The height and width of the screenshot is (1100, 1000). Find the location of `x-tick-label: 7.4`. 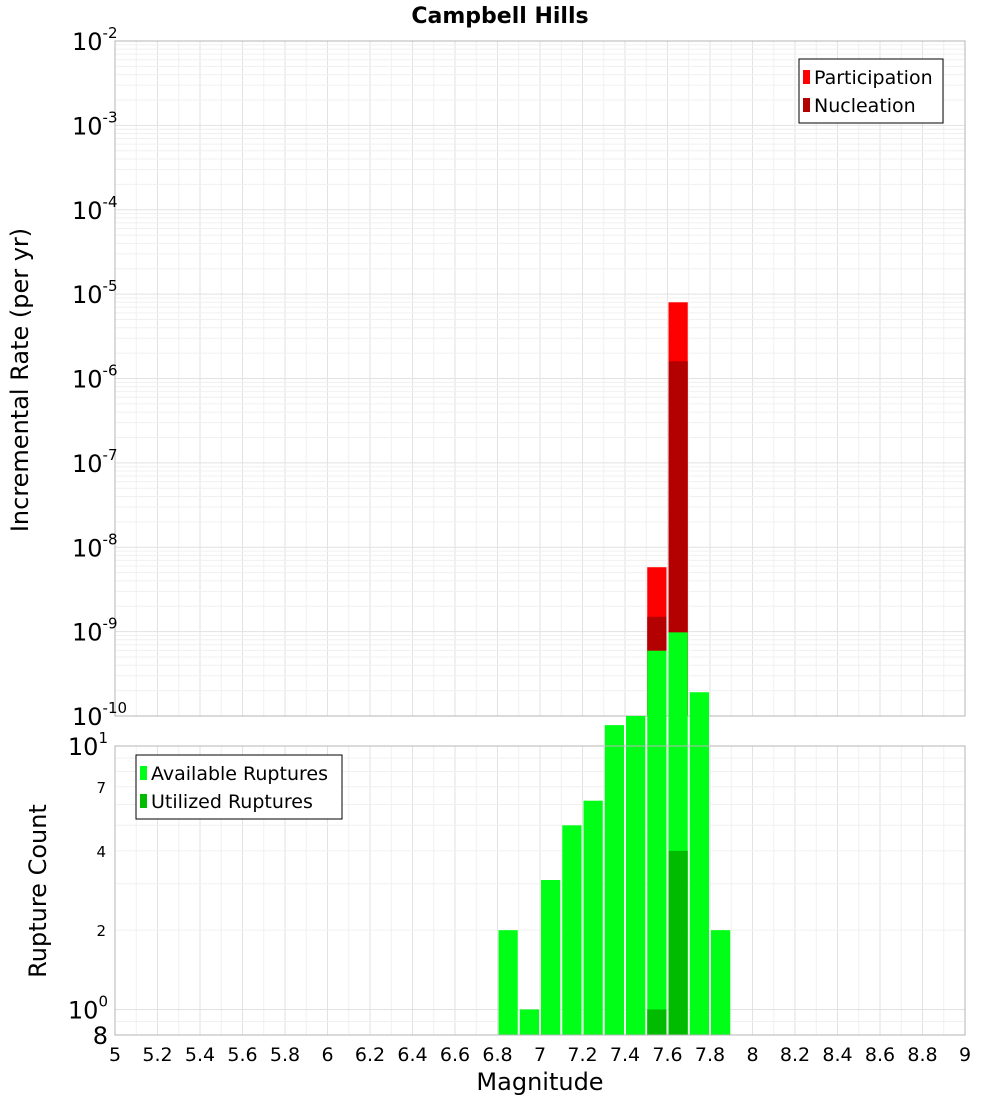

x-tick-label: 7.4 is located at coordinates (625, 1055).